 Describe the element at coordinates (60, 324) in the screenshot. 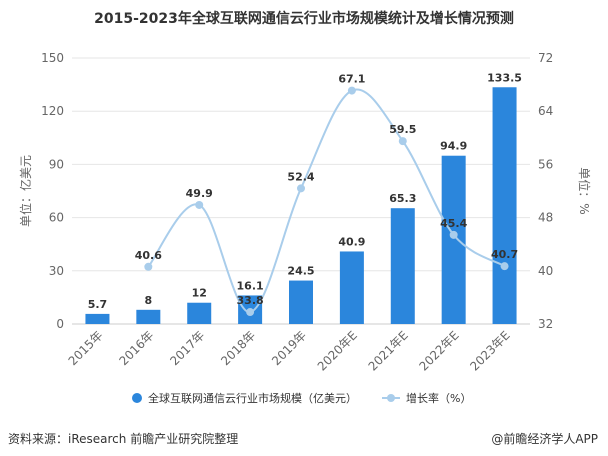

I see `y-tick-left: 0` at that location.